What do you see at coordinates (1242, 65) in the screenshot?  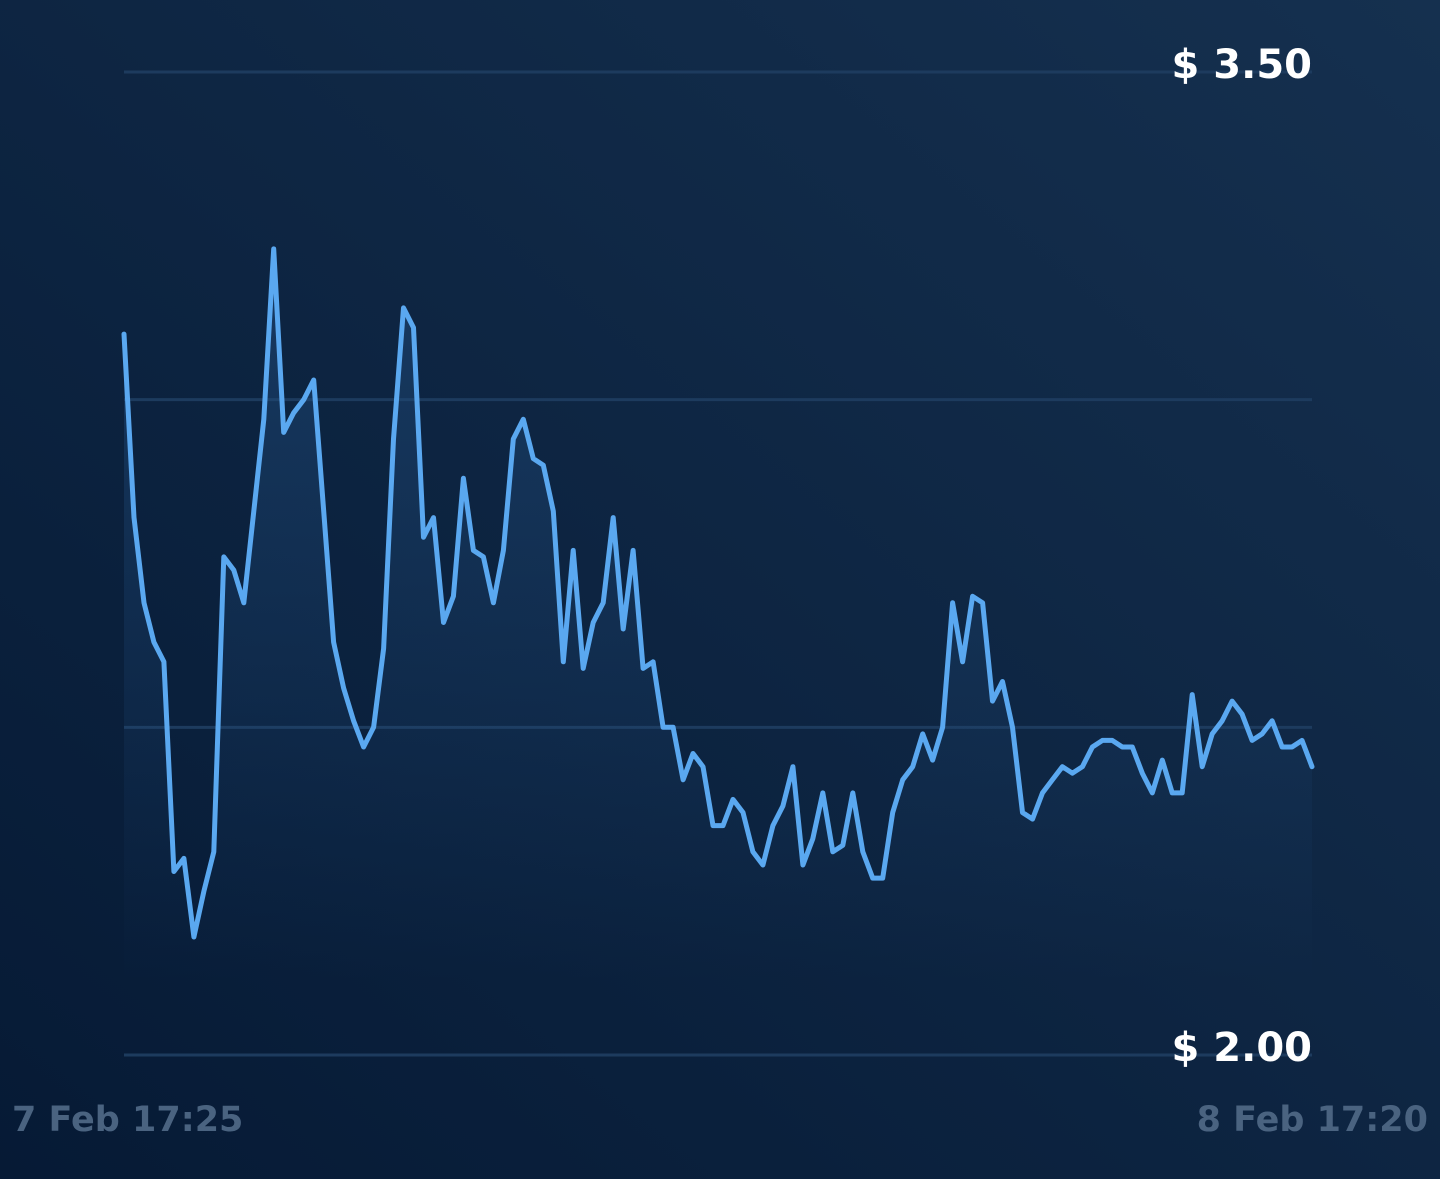 I see `y-tick-label: $ 3.50` at bounding box center [1242, 65].